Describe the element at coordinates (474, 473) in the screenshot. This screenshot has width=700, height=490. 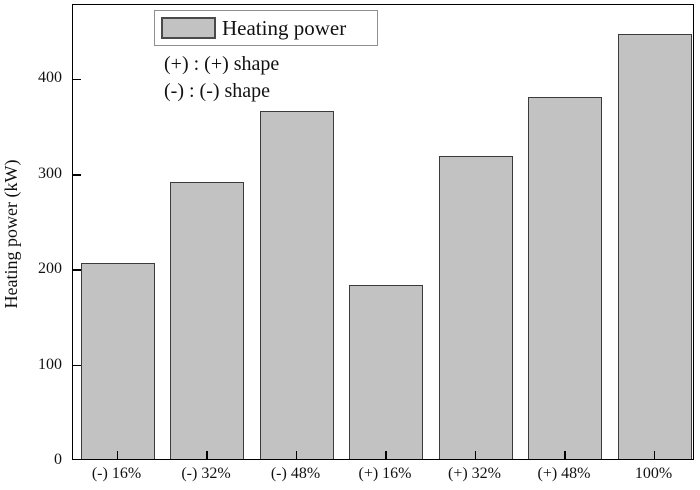
I see `x-tick-label: (+) 32%` at that location.